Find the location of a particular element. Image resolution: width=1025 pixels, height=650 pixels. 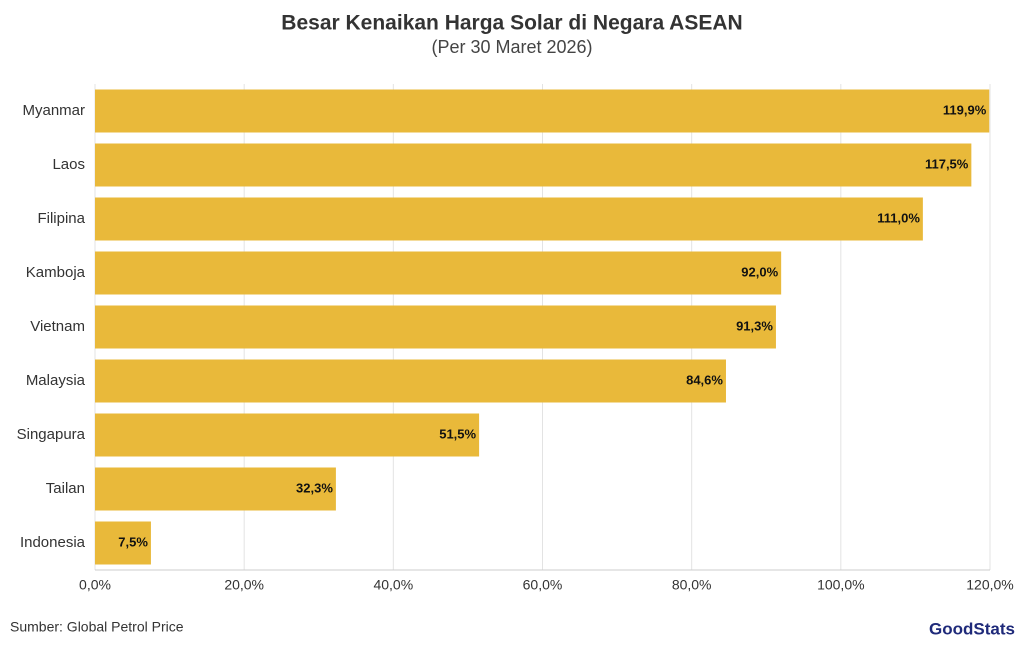

y-tick-label: Indonesia is located at coordinates (53, 542).